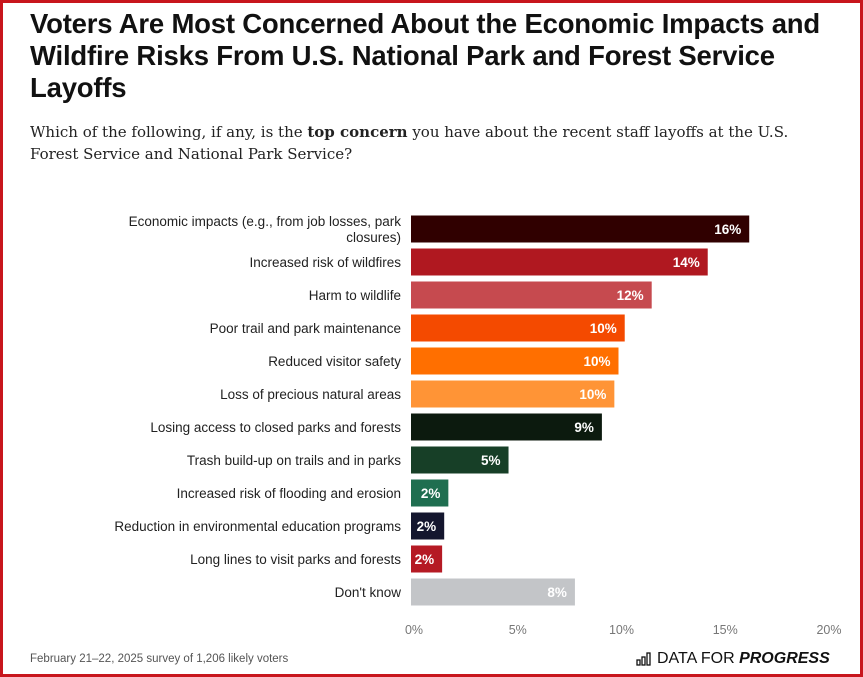  Describe the element at coordinates (334, 361) in the screenshot. I see `category-label: Reduced visitor safety` at that location.